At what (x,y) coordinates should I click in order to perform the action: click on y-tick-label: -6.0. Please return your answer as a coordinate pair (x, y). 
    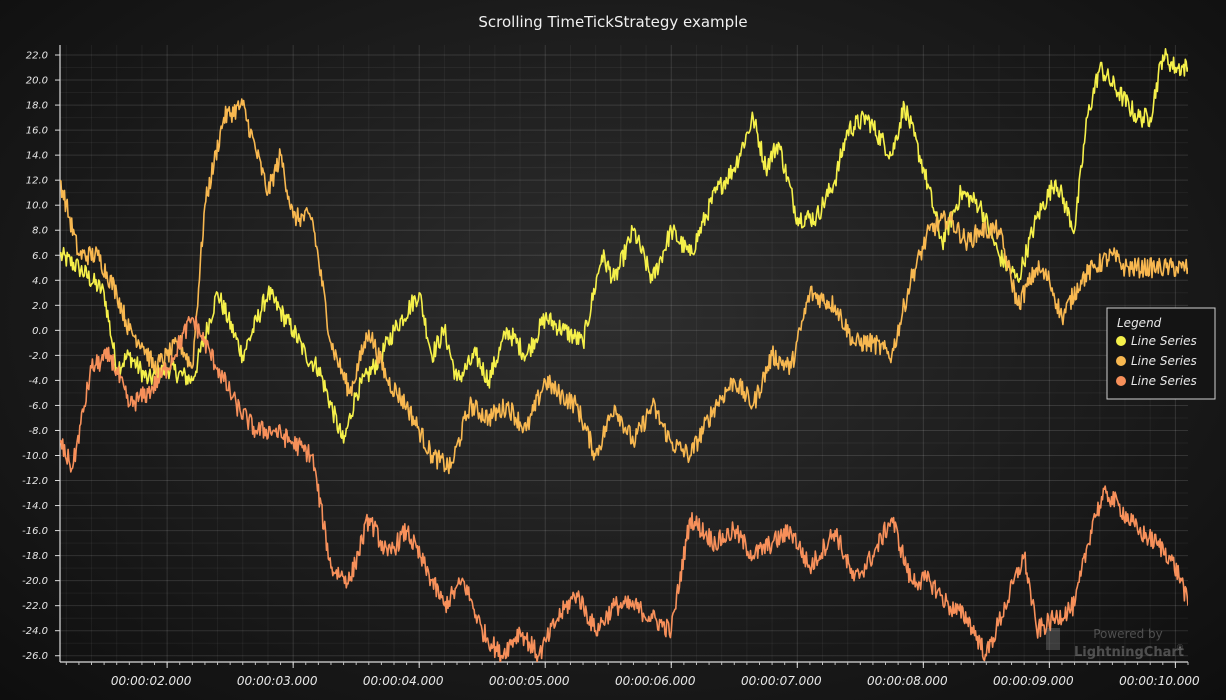
    Looking at the image, I should click on (38, 406).